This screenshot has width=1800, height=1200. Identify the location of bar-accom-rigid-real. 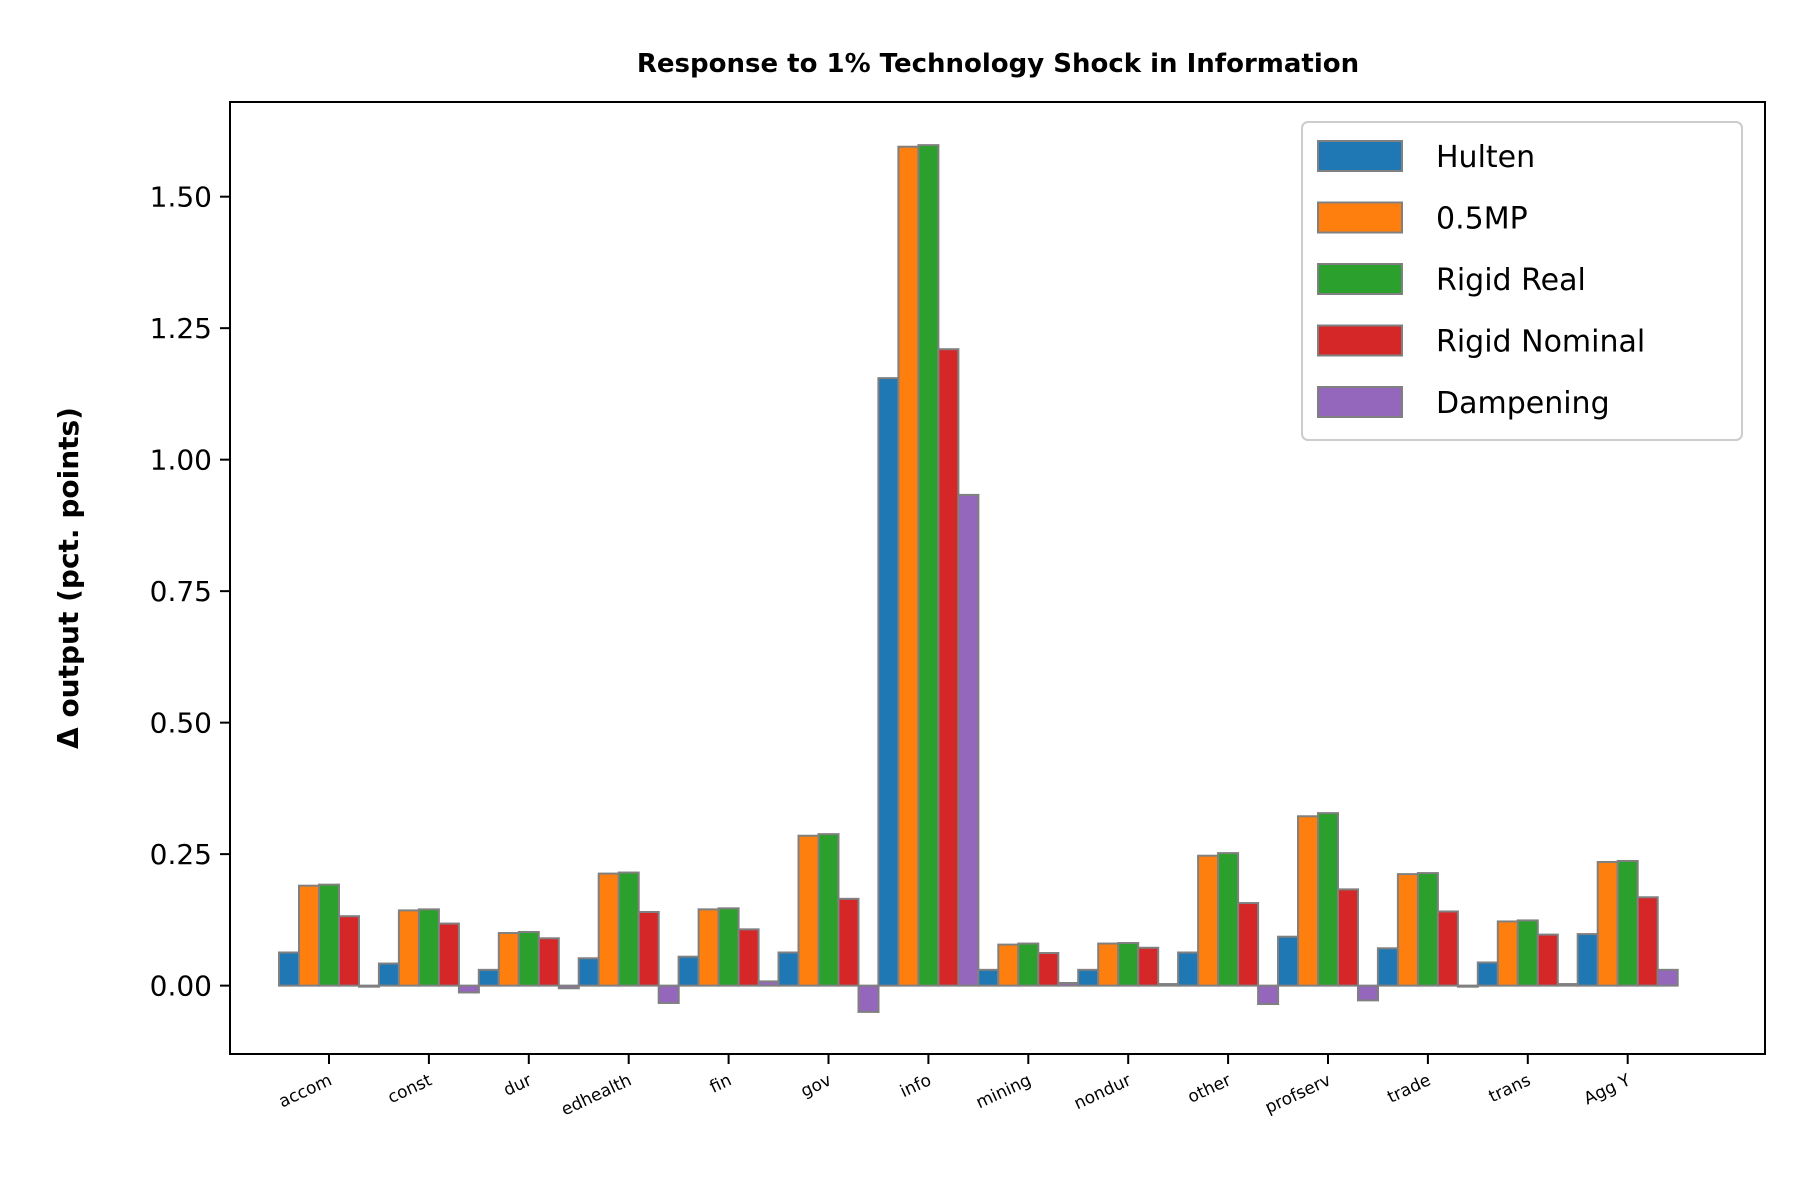
(329, 935).